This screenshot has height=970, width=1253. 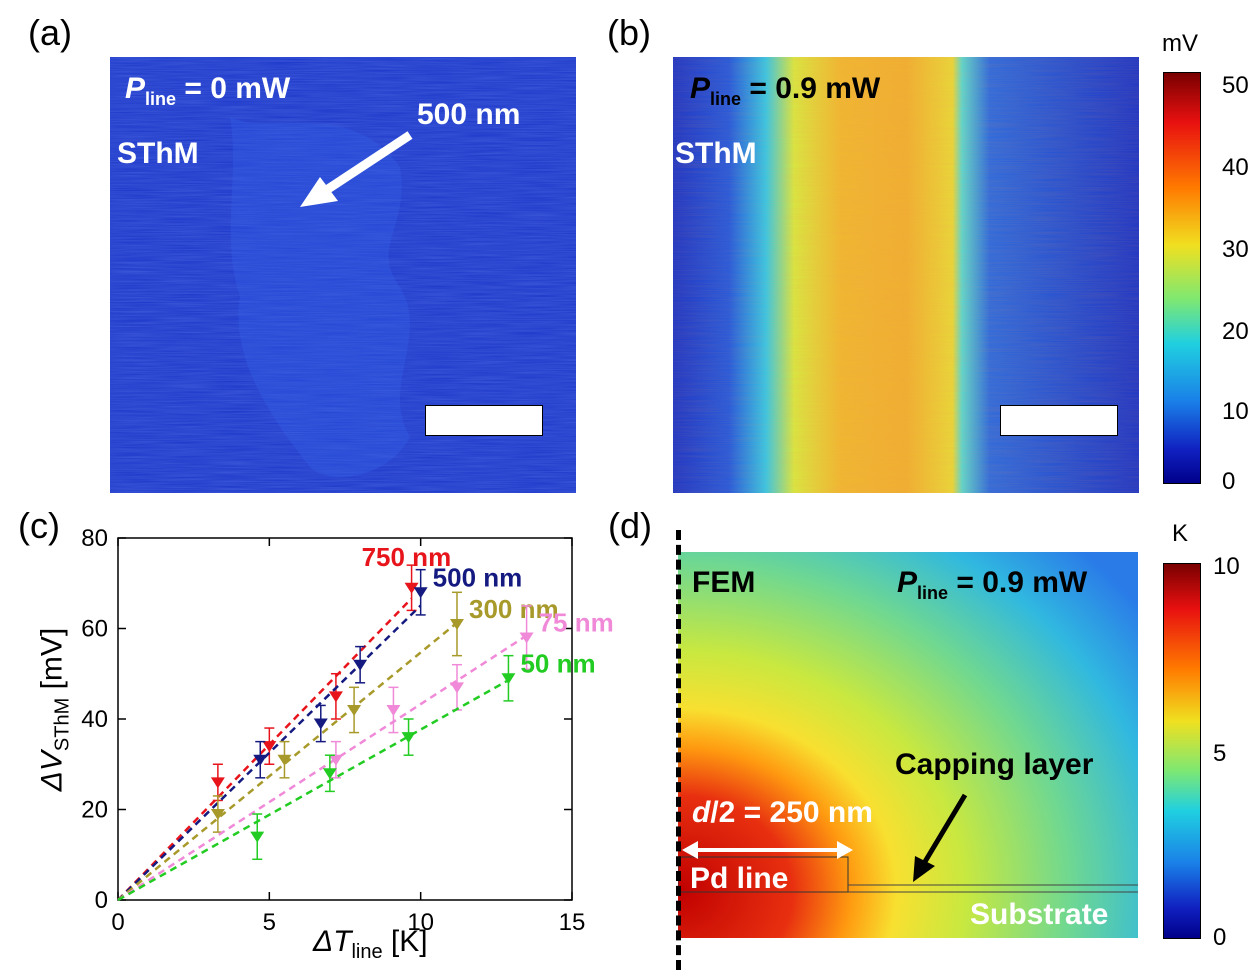 What do you see at coordinates (1220, 937) in the screenshot?
I see `colorbar-bottom-tick: 0` at bounding box center [1220, 937].